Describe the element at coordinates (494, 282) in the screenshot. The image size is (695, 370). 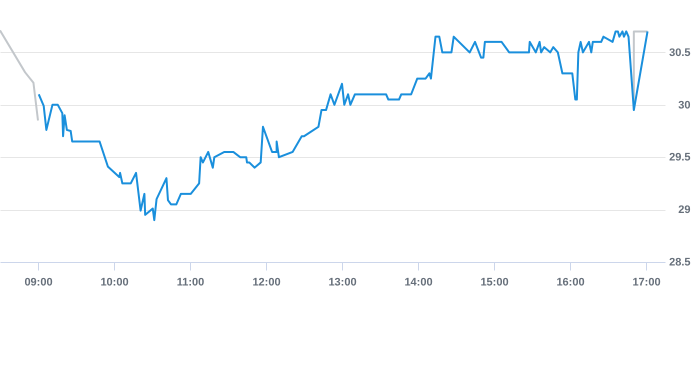
I see `x-tick-label: 15:00` at that location.